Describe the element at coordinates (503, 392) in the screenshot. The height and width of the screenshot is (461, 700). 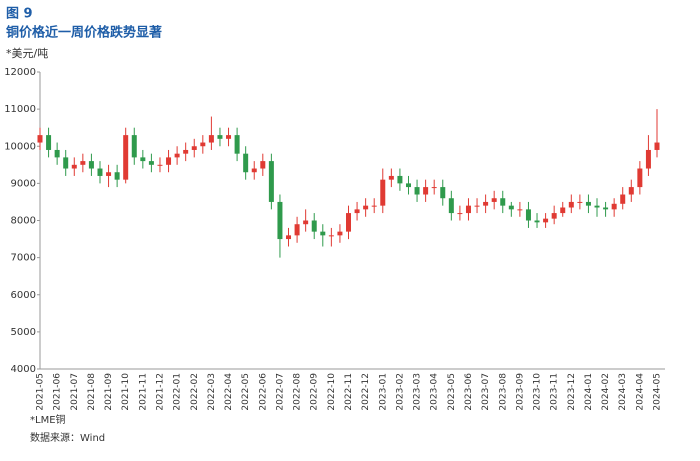
I see `x-tick-label: 2023-08` at that location.